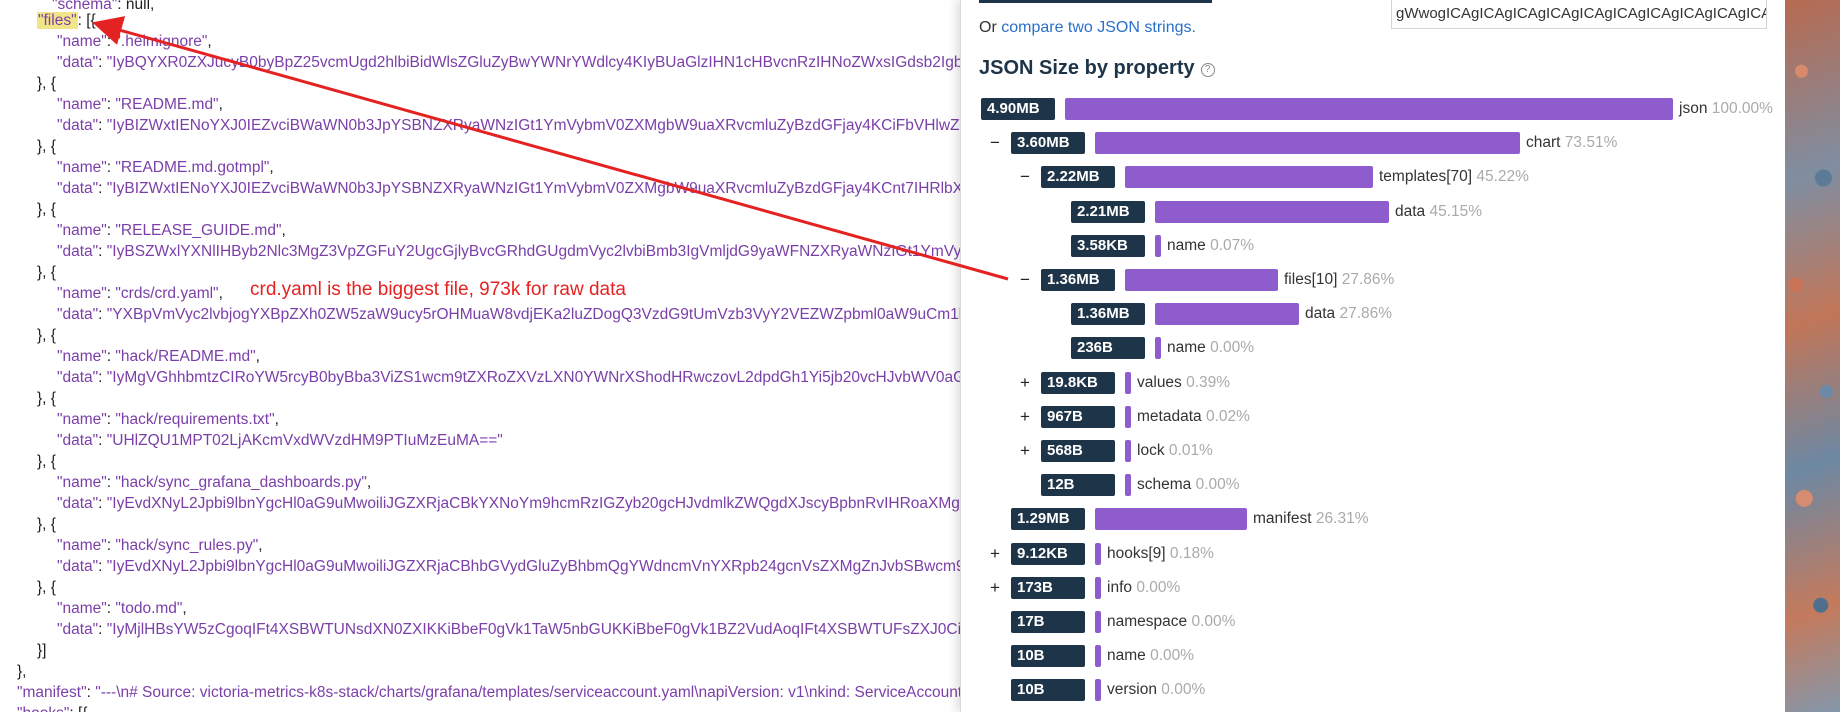 This screenshot has width=1840, height=712. What do you see at coordinates (1376, 348) in the screenshot?
I see `size-row: 236B name 0.00%` at bounding box center [1376, 348].